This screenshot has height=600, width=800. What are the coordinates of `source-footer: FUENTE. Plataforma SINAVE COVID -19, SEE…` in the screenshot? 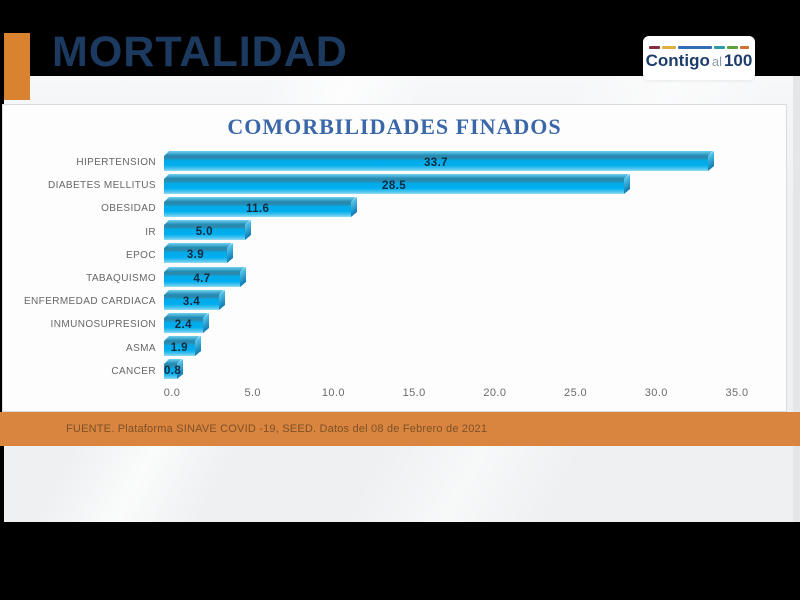 It's located at (400, 429).